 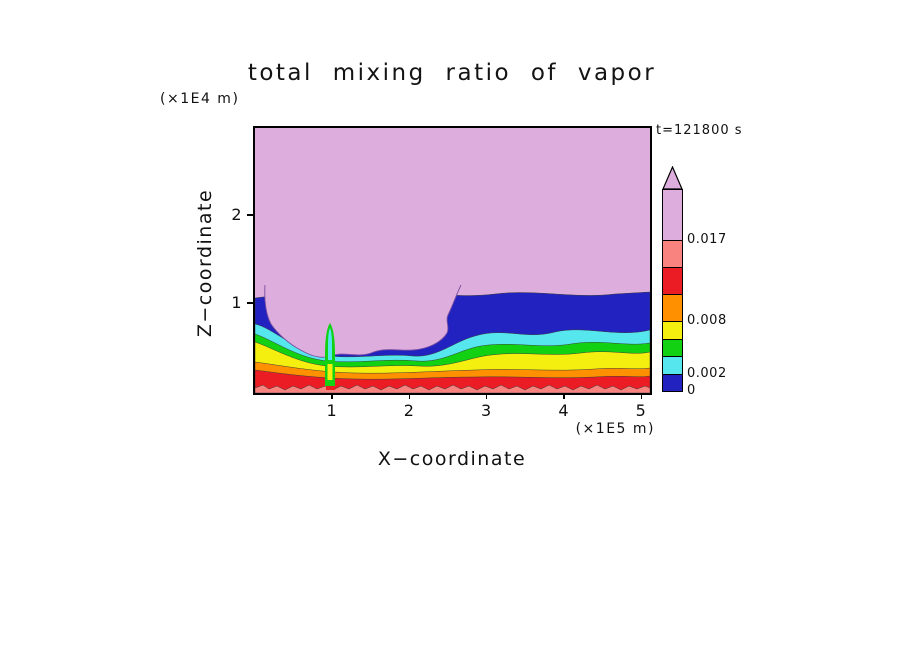 What do you see at coordinates (236, 214) in the screenshot?
I see `y-tick-label: 2` at bounding box center [236, 214].